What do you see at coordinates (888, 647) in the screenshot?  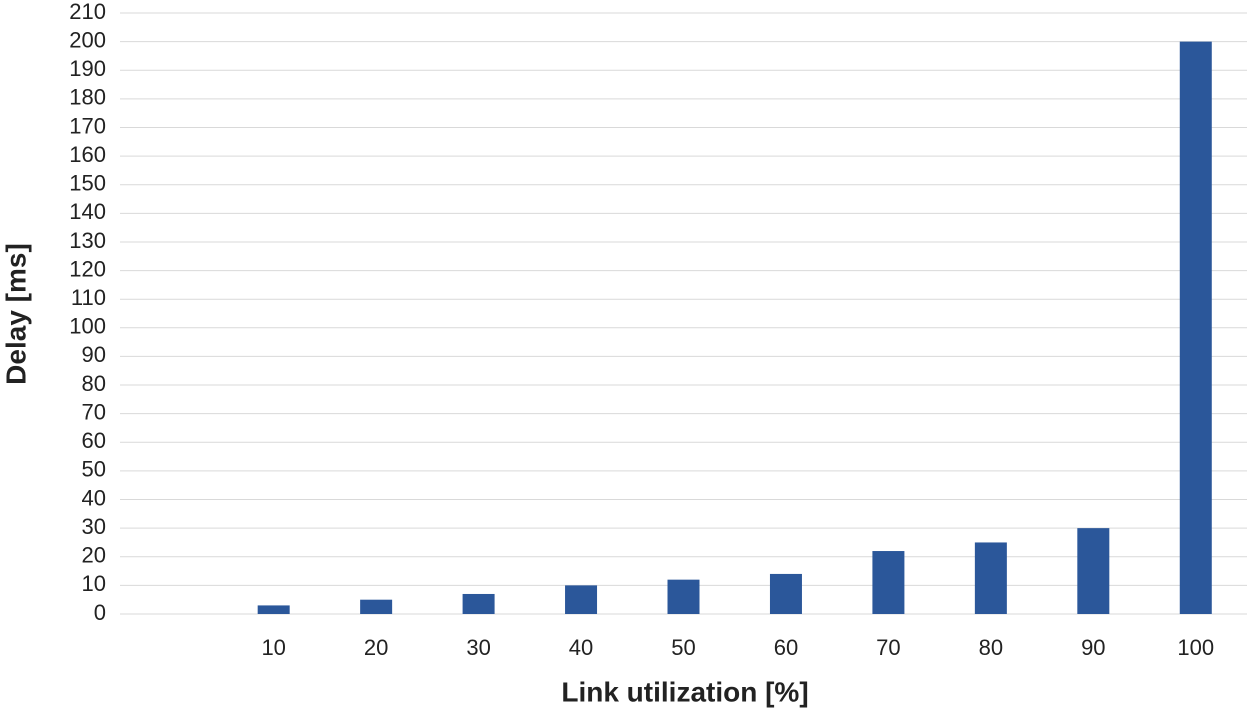 I see `x-tick-label: 70` at bounding box center [888, 647].